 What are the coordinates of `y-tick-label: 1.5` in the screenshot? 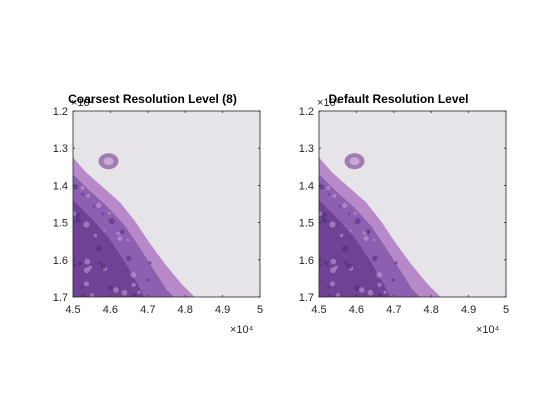 It's located at (60, 224).